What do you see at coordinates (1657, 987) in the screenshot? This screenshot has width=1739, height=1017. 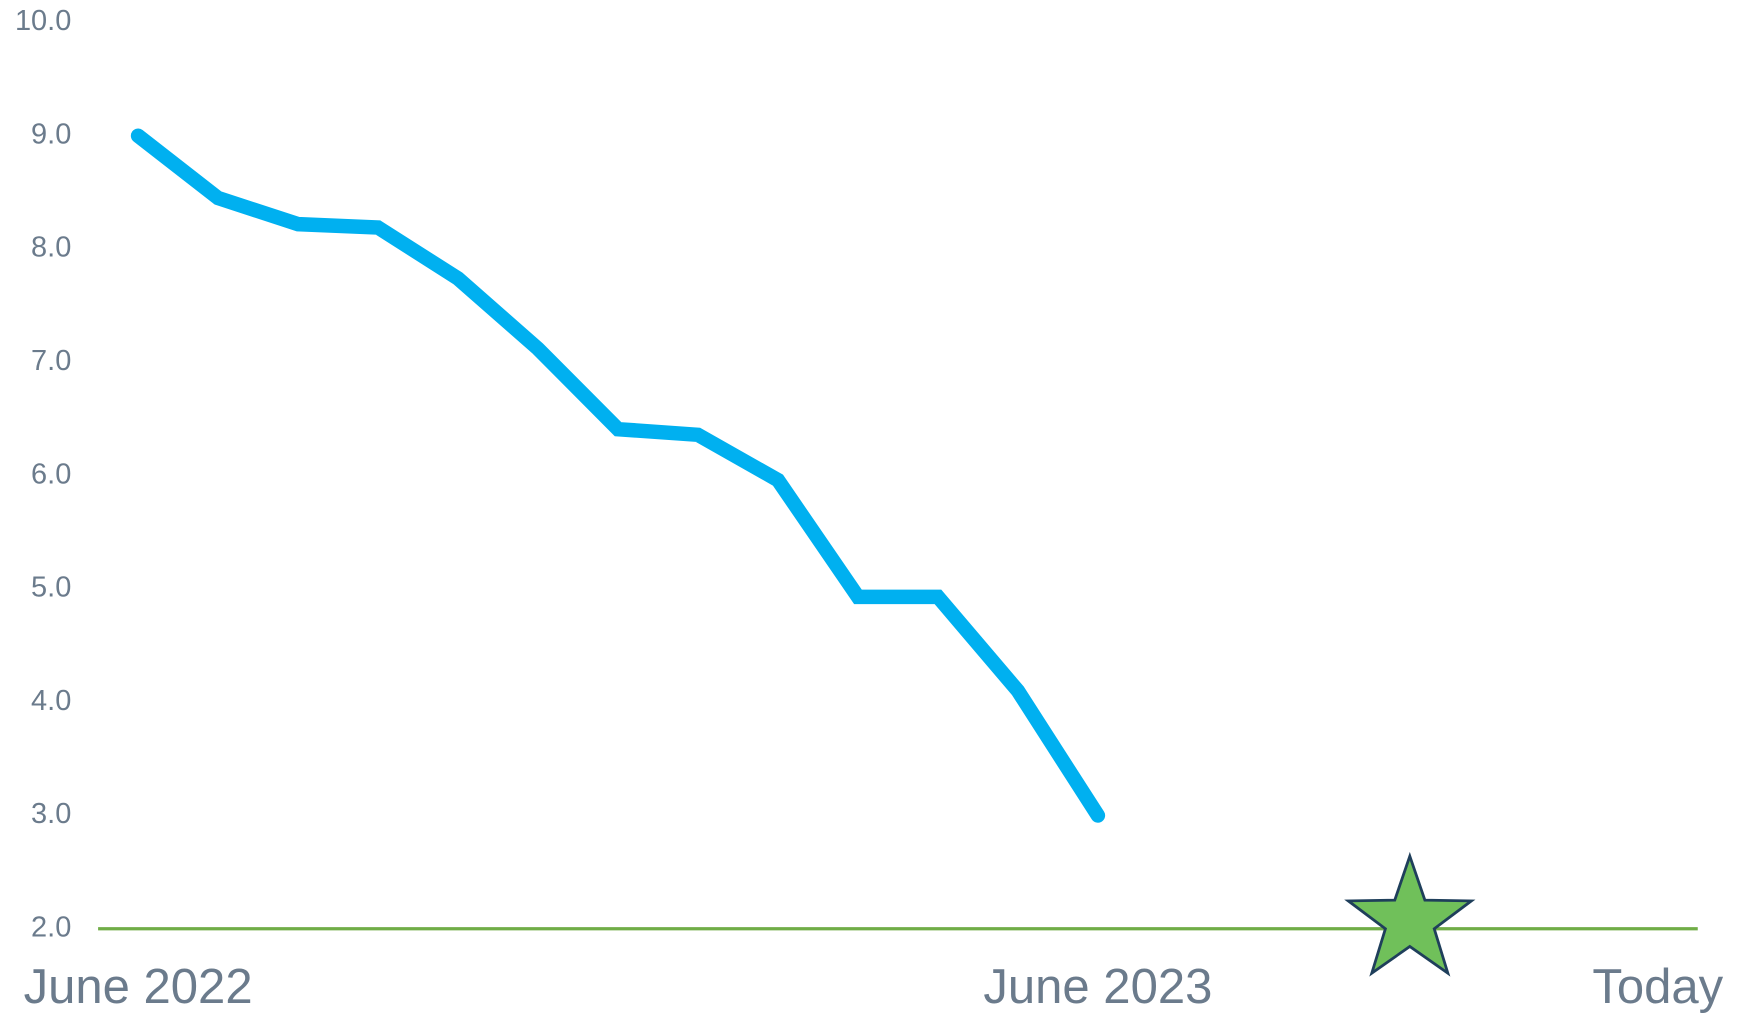 I see `x-tick-label: Today` at bounding box center [1657, 987].